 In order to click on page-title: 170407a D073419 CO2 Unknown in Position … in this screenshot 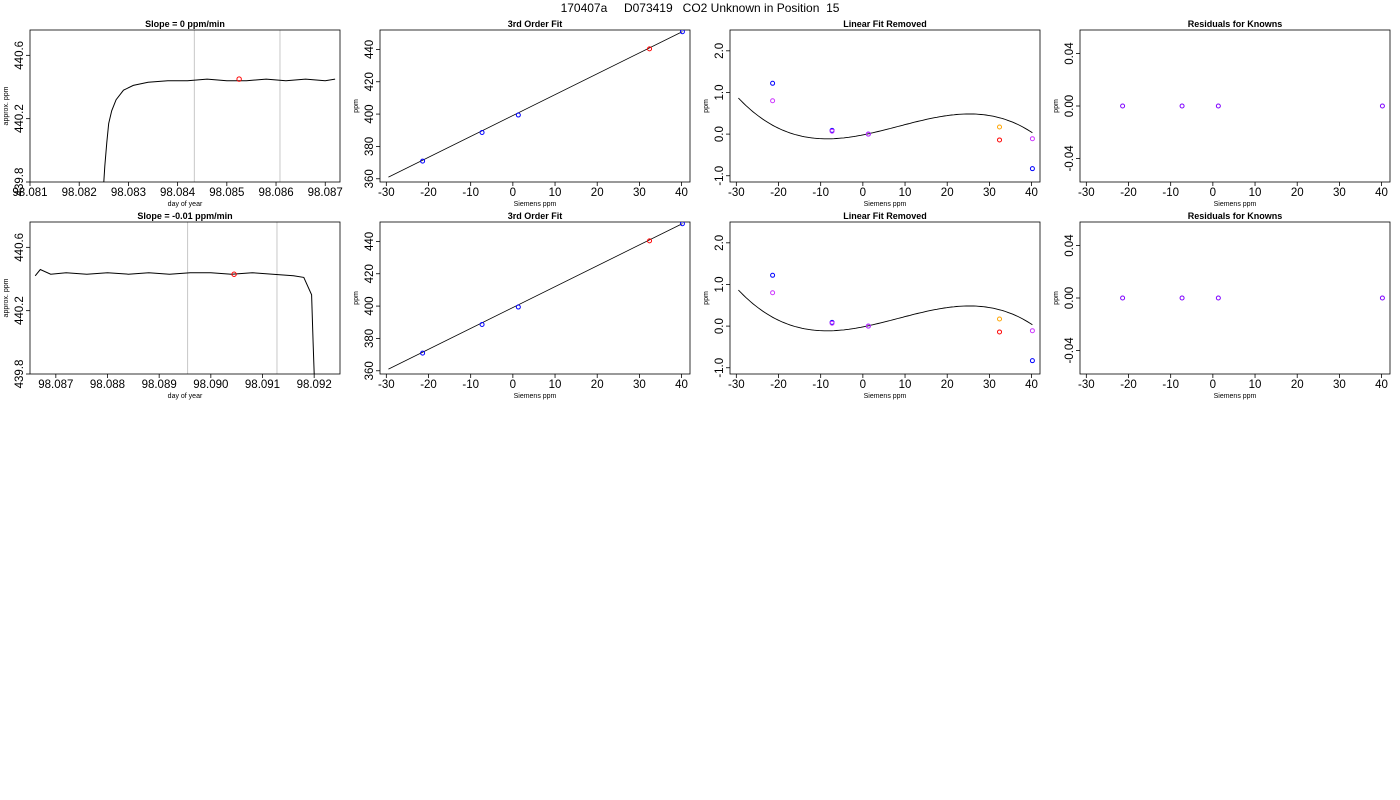, I will do `click(700, 8)`.